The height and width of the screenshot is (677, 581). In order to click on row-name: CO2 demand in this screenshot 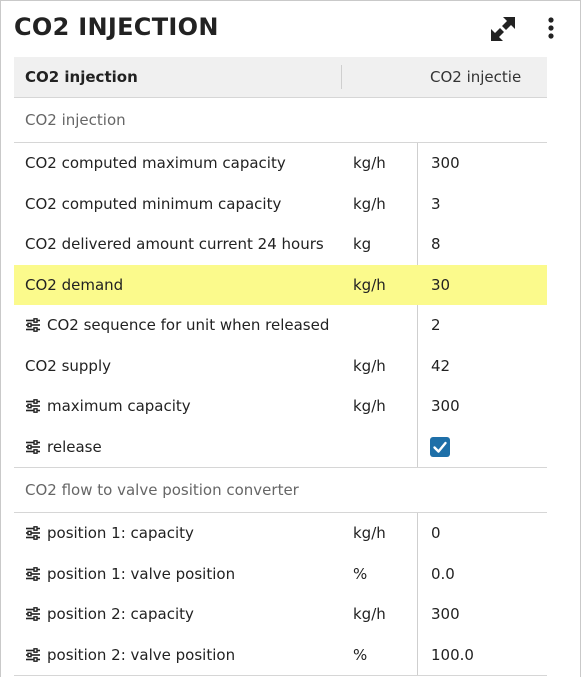, I will do `click(74, 285)`.